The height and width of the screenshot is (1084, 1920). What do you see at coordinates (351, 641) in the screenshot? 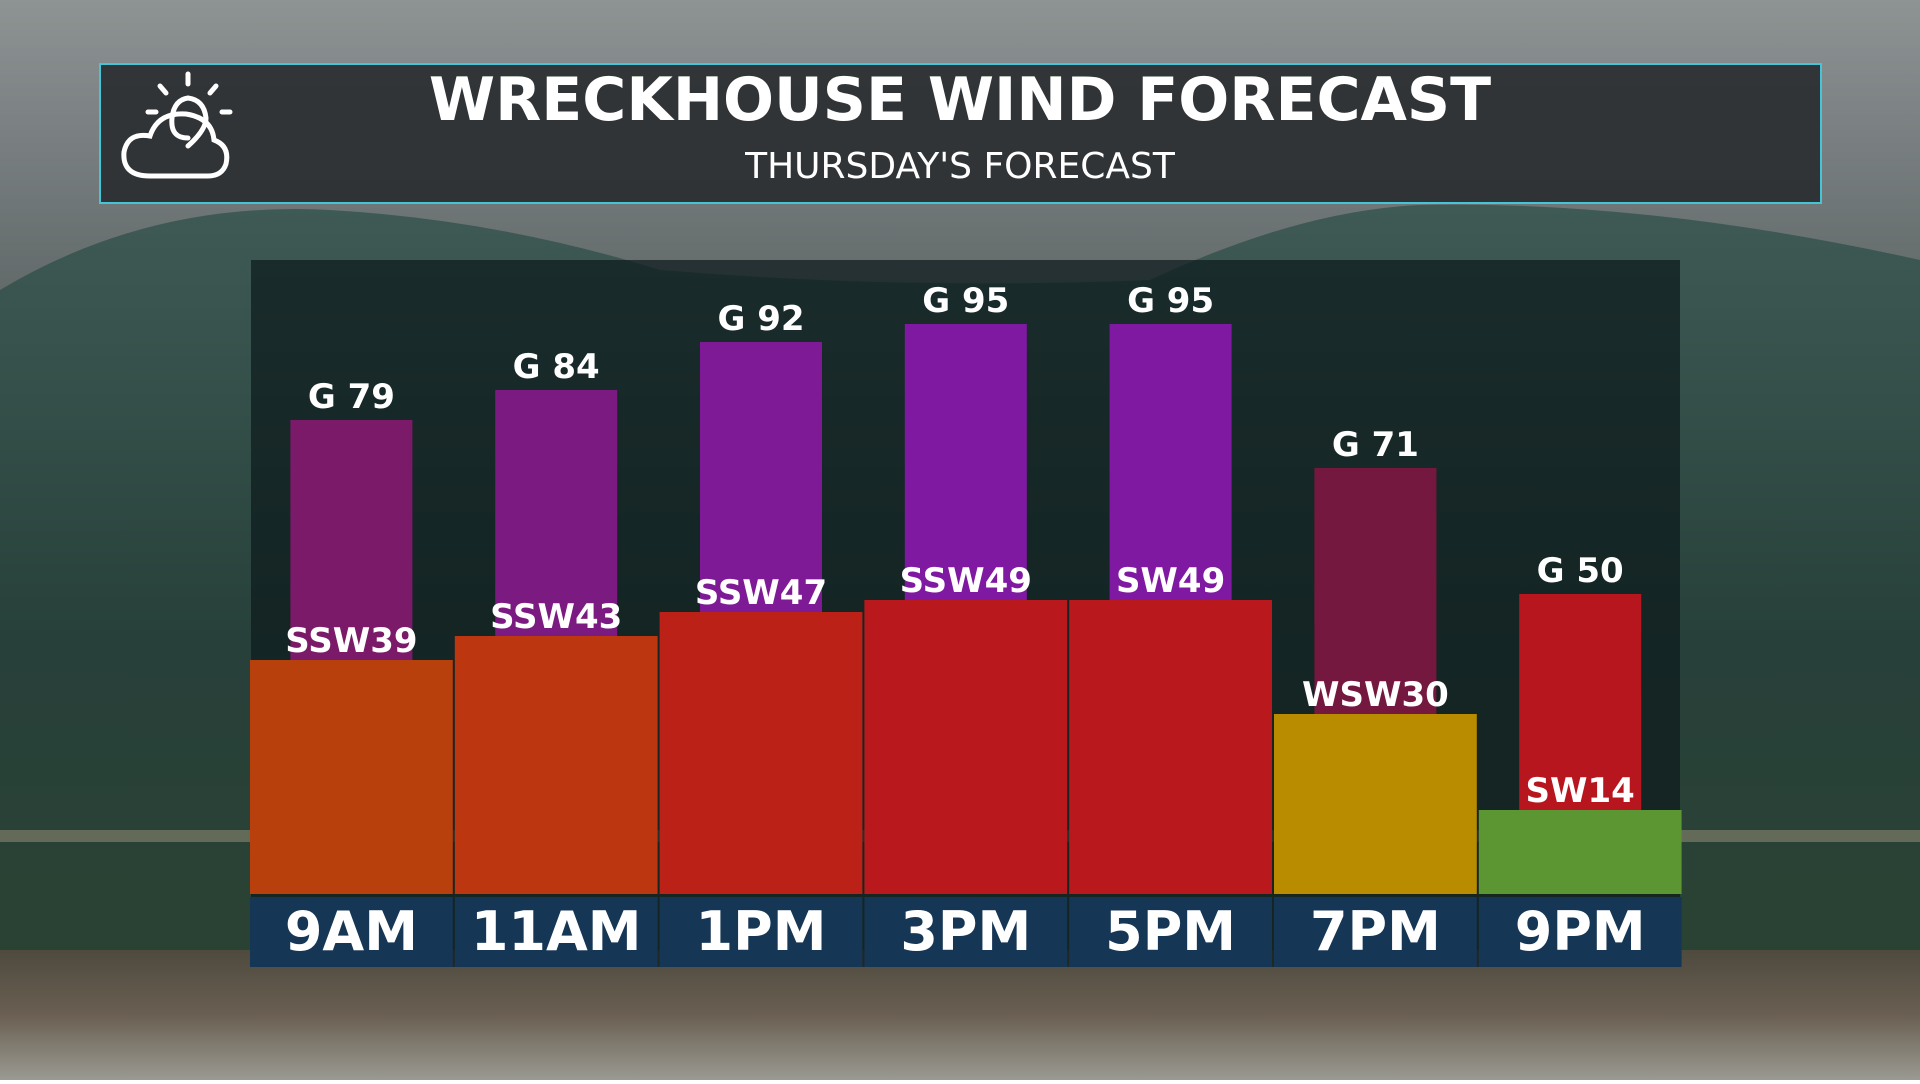
I see `sustained-label: SSW39` at bounding box center [351, 641].